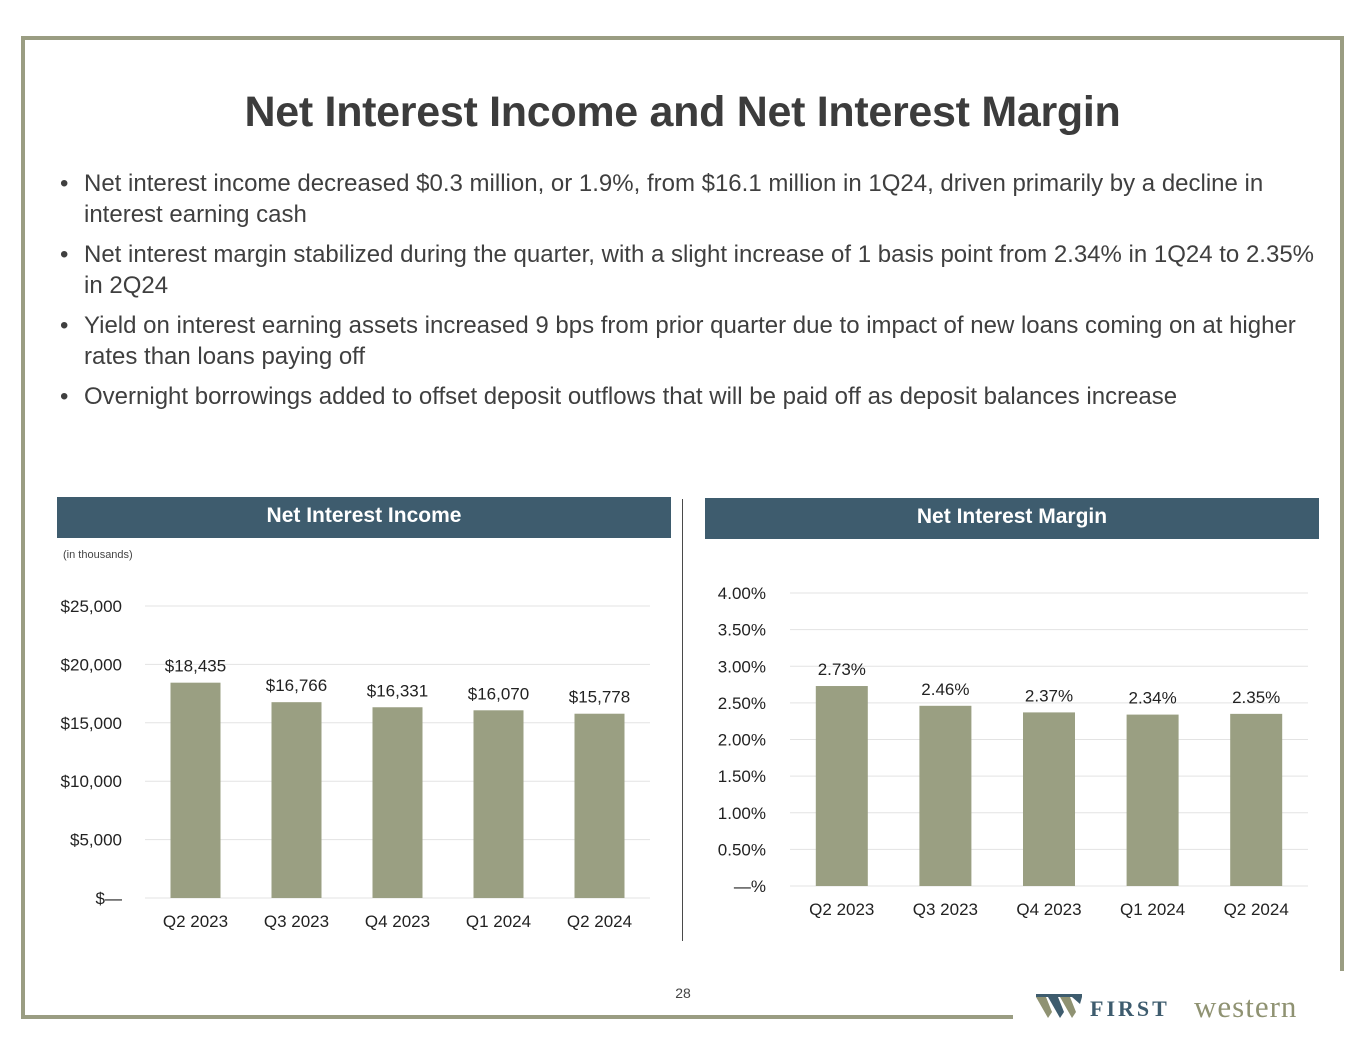 The width and height of the screenshot is (1365, 1055). What do you see at coordinates (742, 776) in the screenshot?
I see `y-tick-label: 1.50%` at bounding box center [742, 776].